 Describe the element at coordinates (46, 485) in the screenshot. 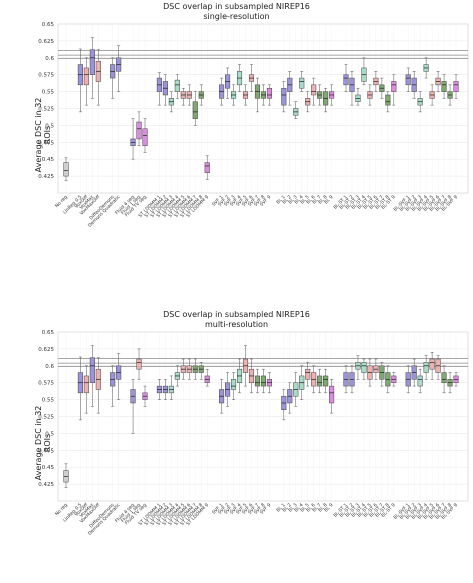

I see `y-tick-label: 0.425` at that location.